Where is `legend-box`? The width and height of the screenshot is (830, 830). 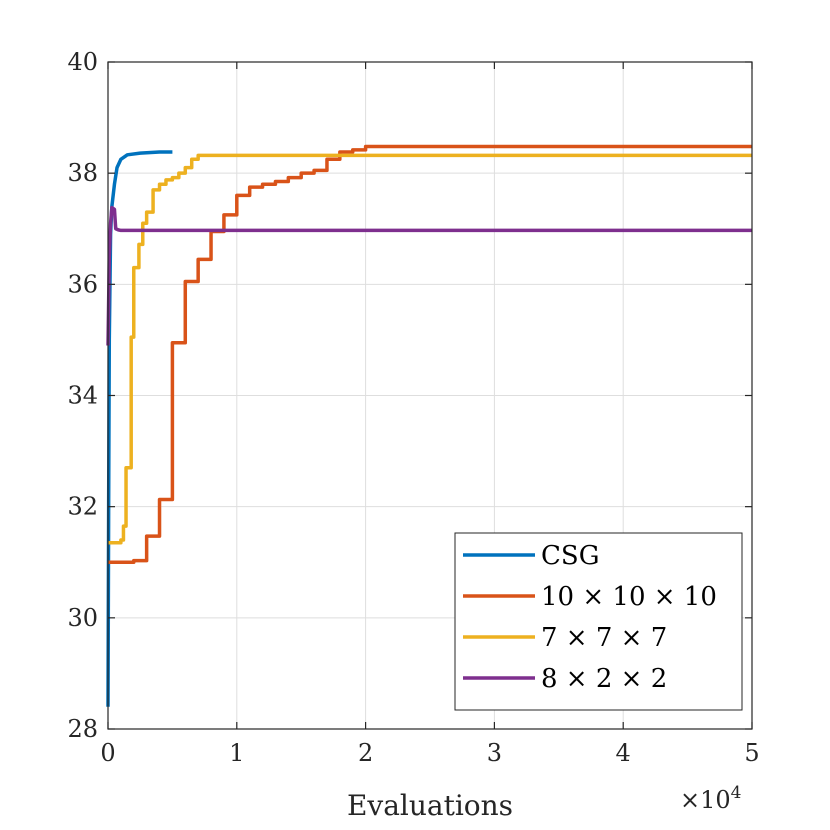 legend-box is located at coordinates (598, 621).